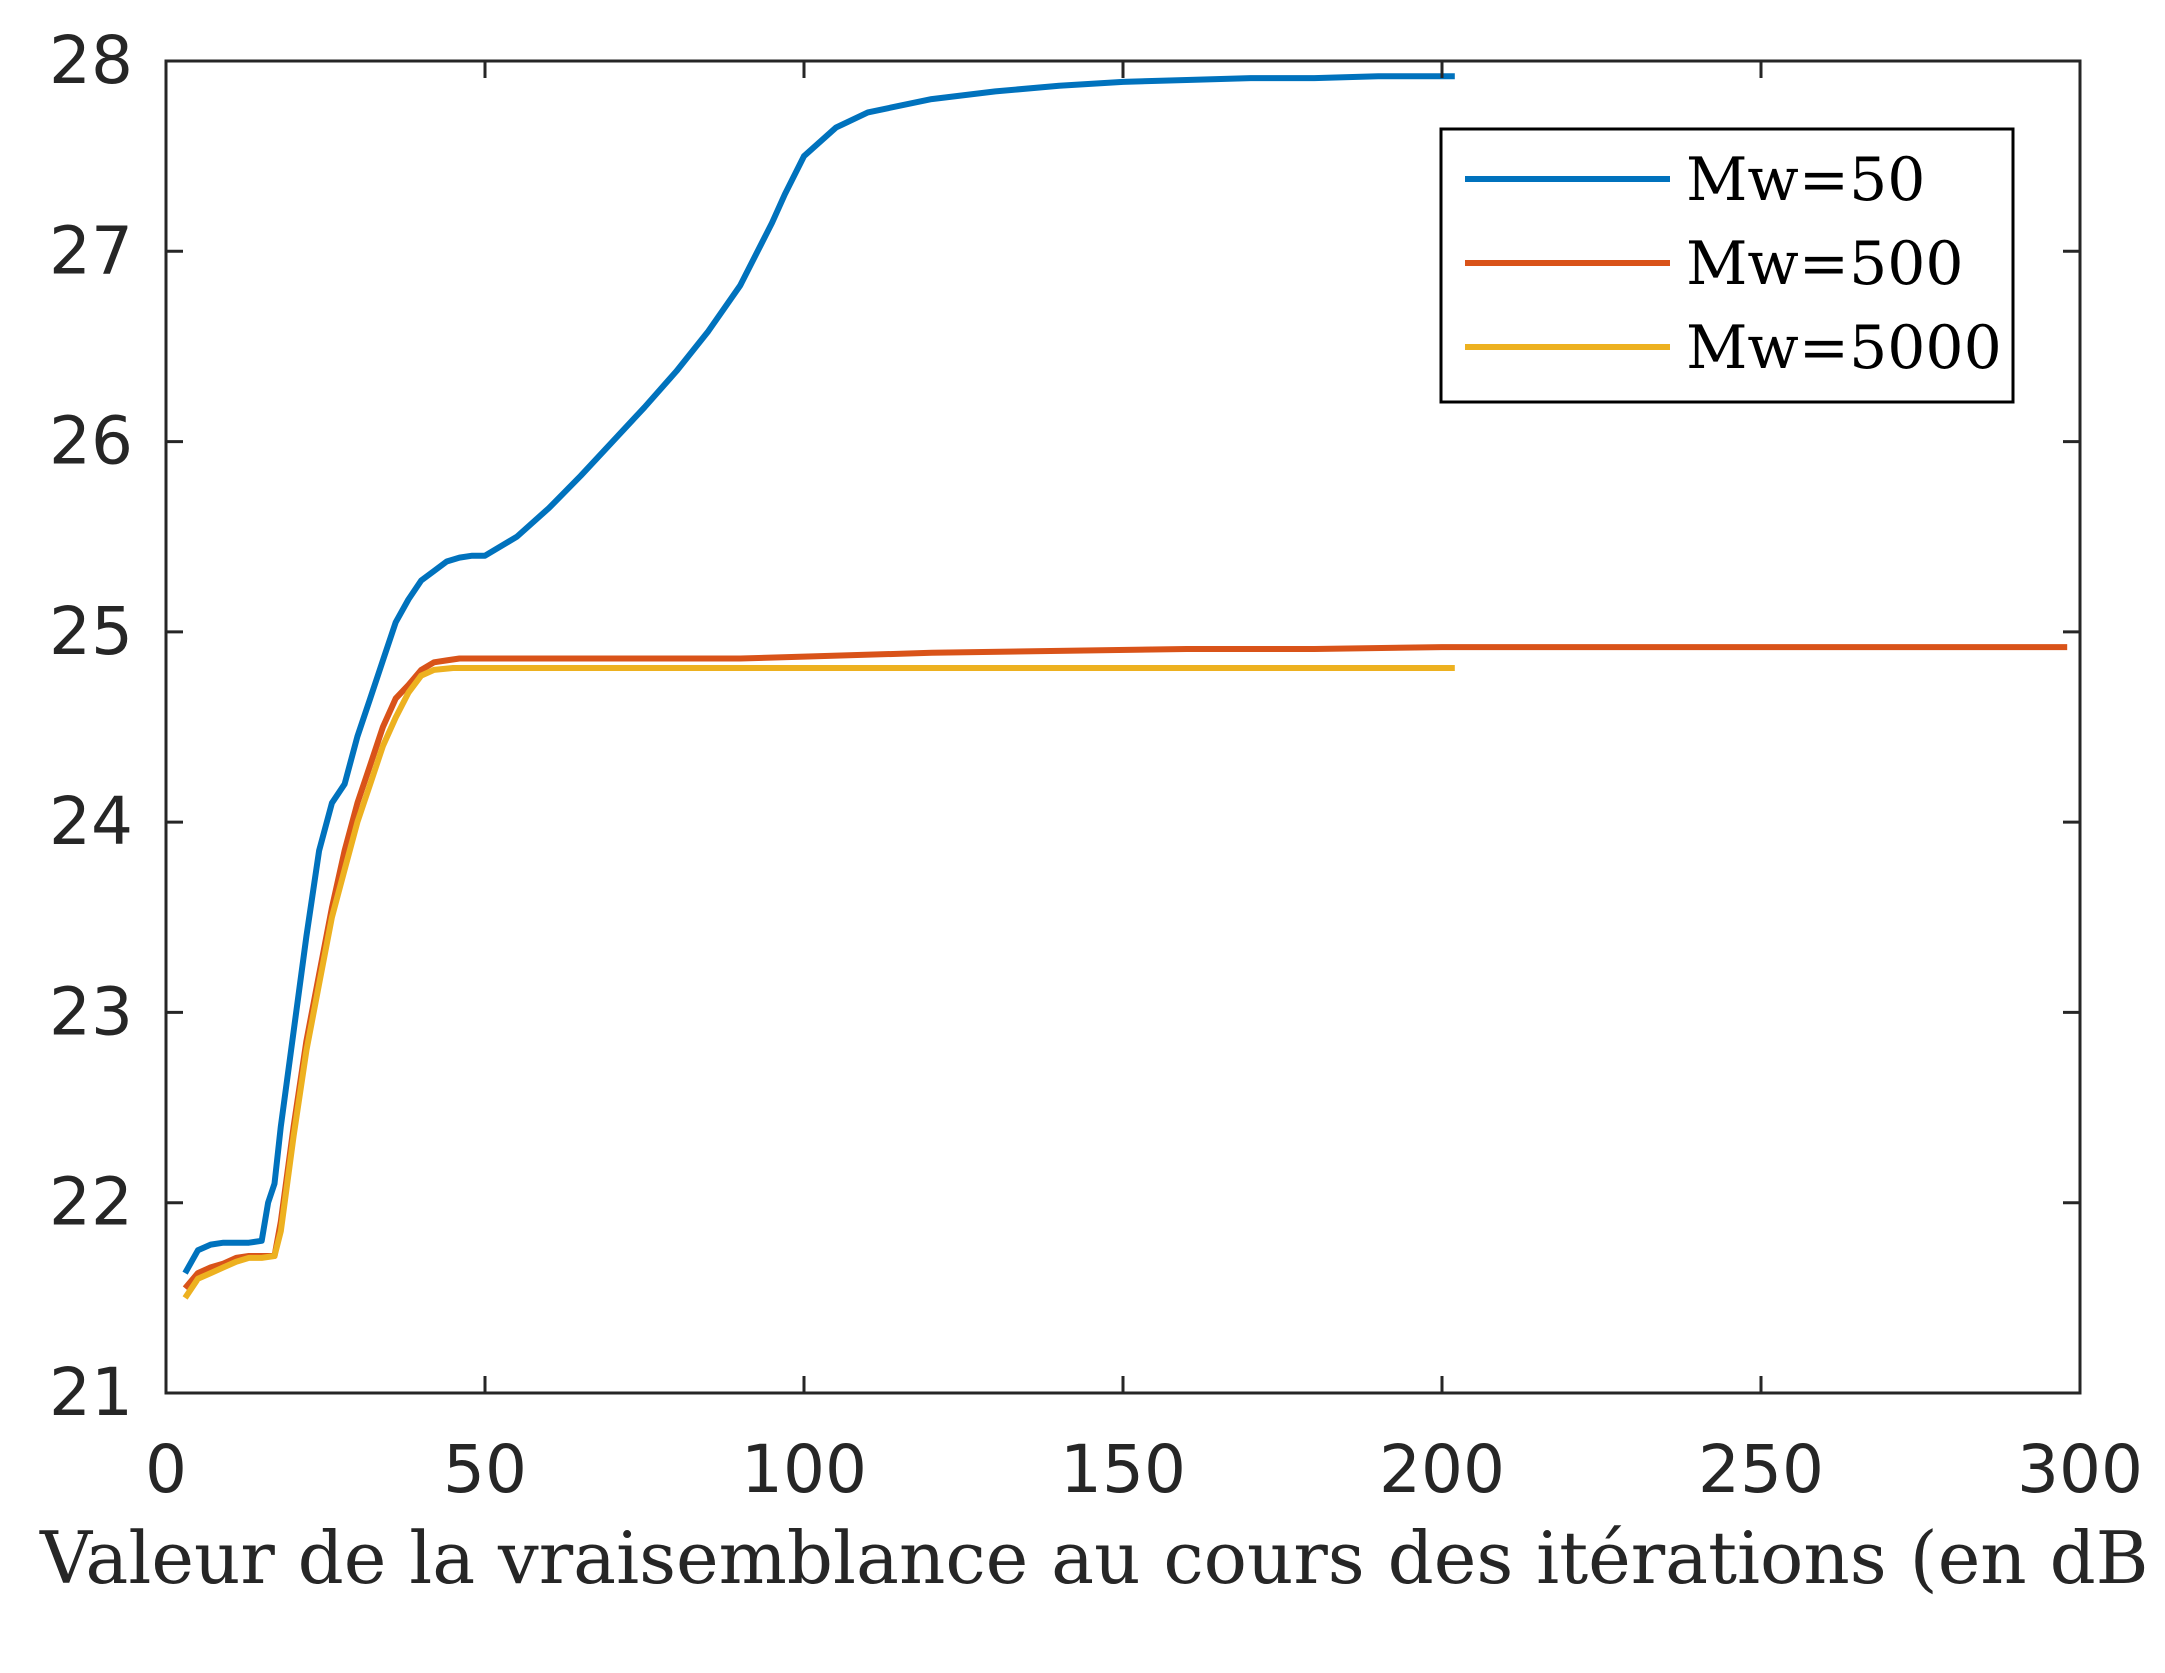 The height and width of the screenshot is (1673, 2165). Describe the element at coordinates (804, 1469) in the screenshot. I see `x-tick-label: 100` at that location.